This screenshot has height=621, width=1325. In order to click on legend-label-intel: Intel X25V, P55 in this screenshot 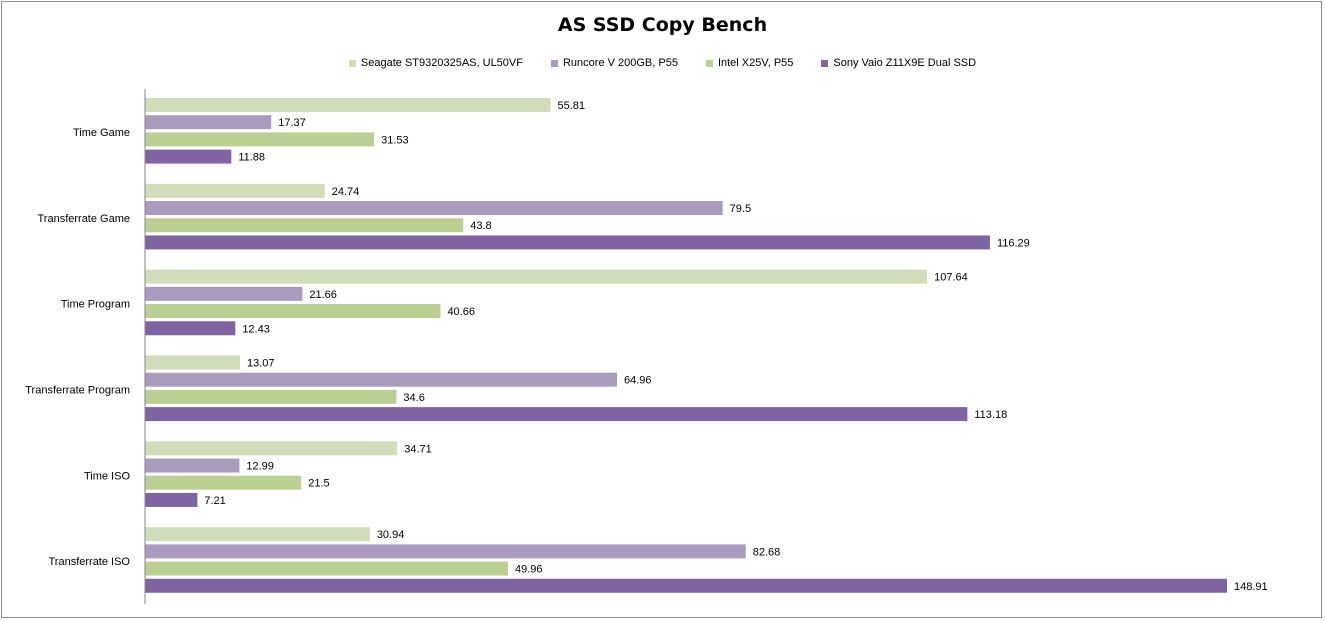, I will do `click(755, 63)`.